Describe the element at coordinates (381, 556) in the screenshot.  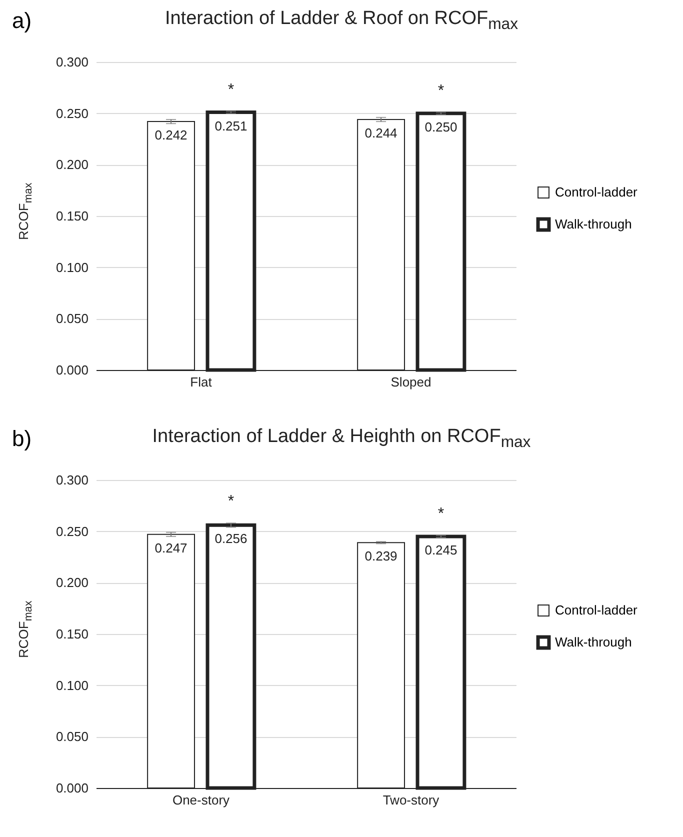
I see `data-label: 0.239` at that location.